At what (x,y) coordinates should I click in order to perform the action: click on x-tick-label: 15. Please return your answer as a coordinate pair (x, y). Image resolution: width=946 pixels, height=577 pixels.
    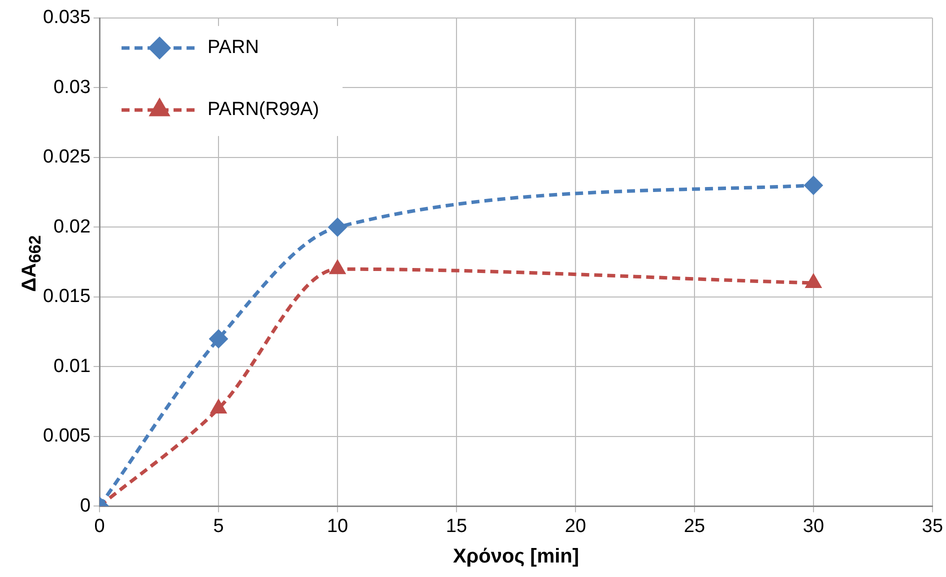
    Looking at the image, I should click on (457, 526).